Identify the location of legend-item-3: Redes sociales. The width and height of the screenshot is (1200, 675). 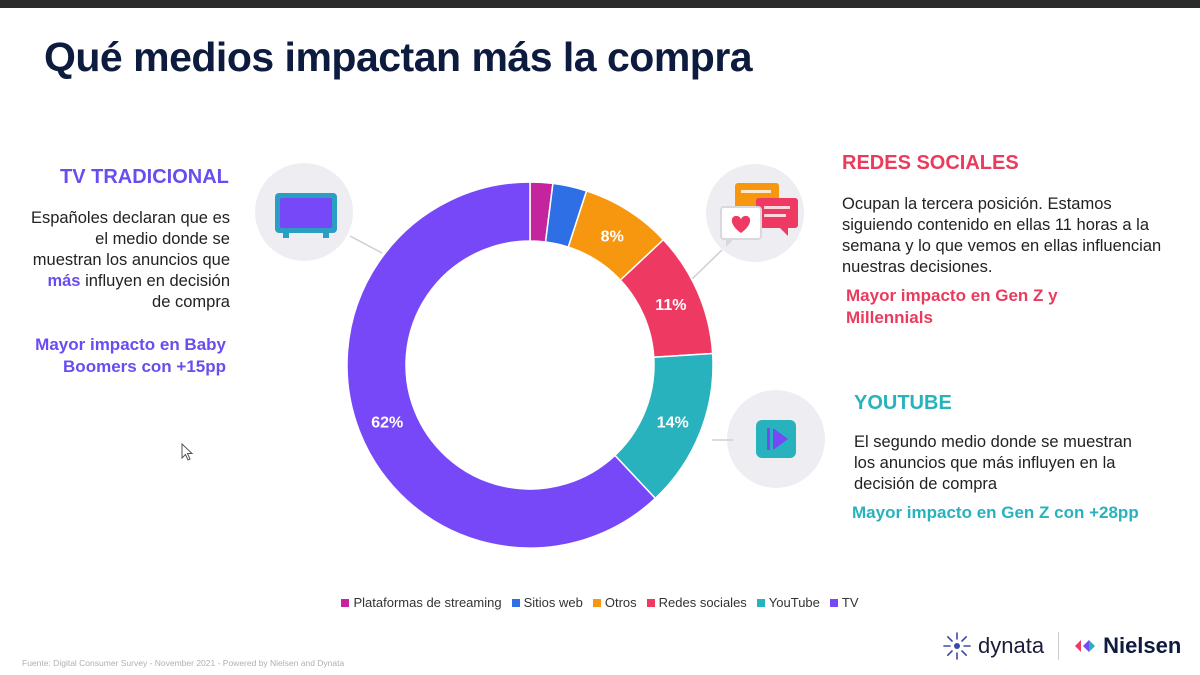
(696, 602).